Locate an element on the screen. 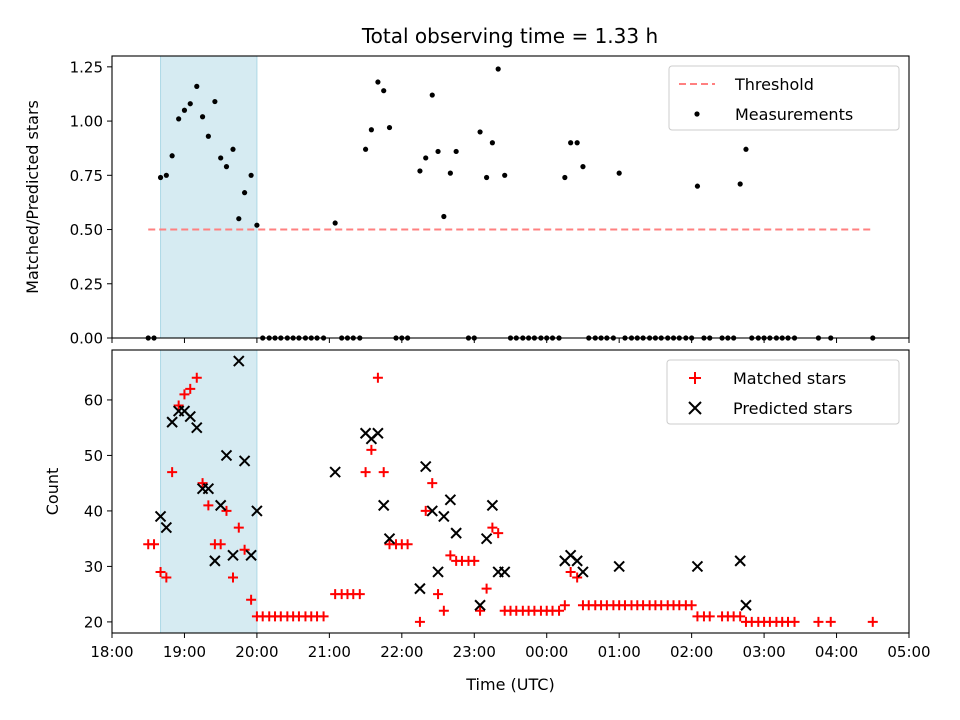 The width and height of the screenshot is (960, 720). legend-predicted-swatch is located at coordinates (695, 408).